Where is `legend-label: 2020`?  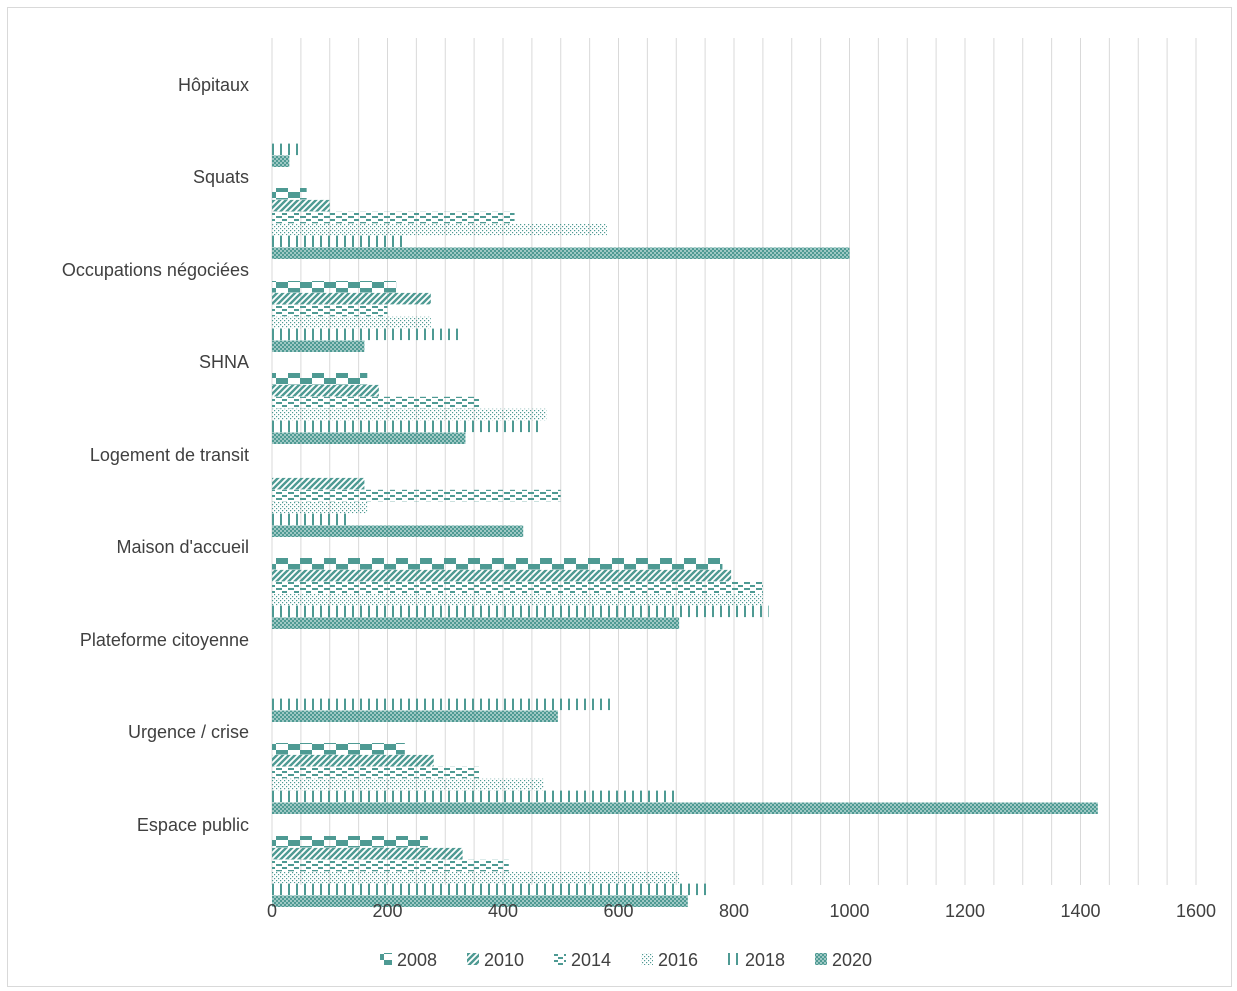
legend-label: 2020 is located at coordinates (852, 960).